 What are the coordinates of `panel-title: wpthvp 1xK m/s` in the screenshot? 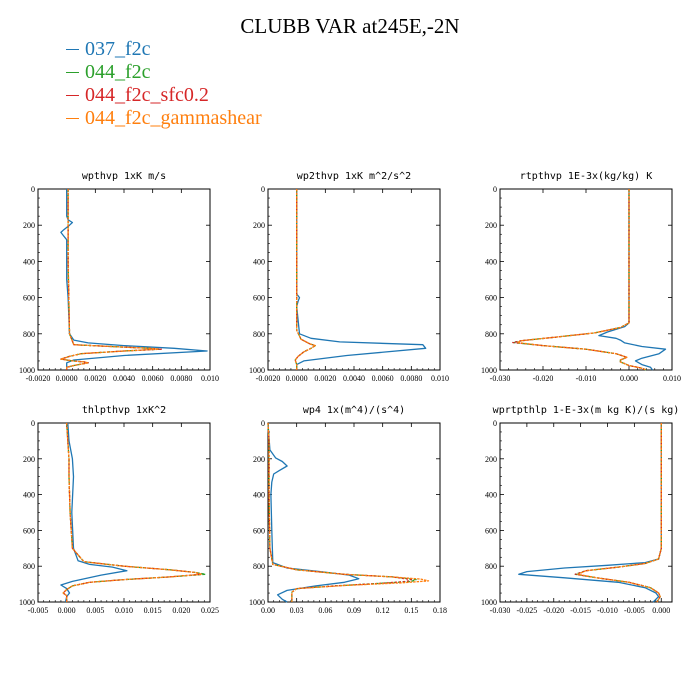 It's located at (124, 176).